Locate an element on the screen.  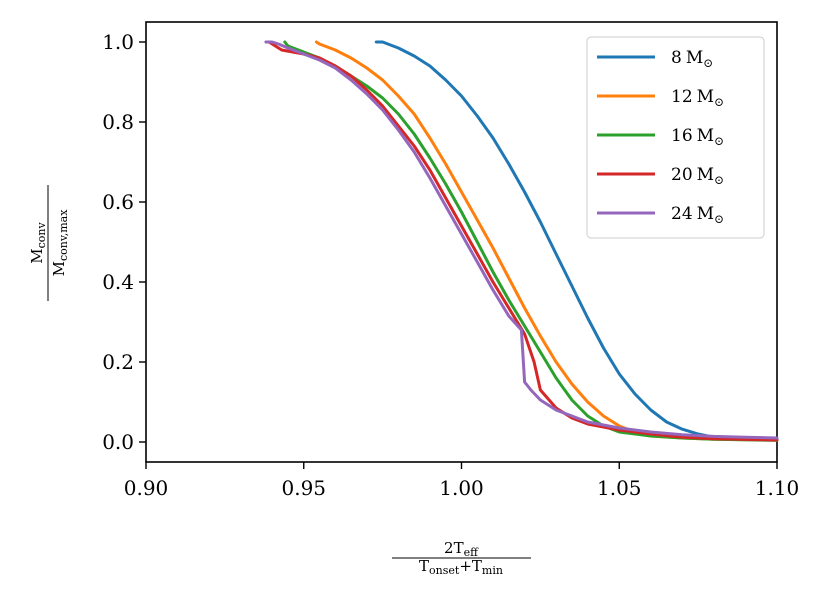
y-tick-label: 0.2 is located at coordinates (118, 362).